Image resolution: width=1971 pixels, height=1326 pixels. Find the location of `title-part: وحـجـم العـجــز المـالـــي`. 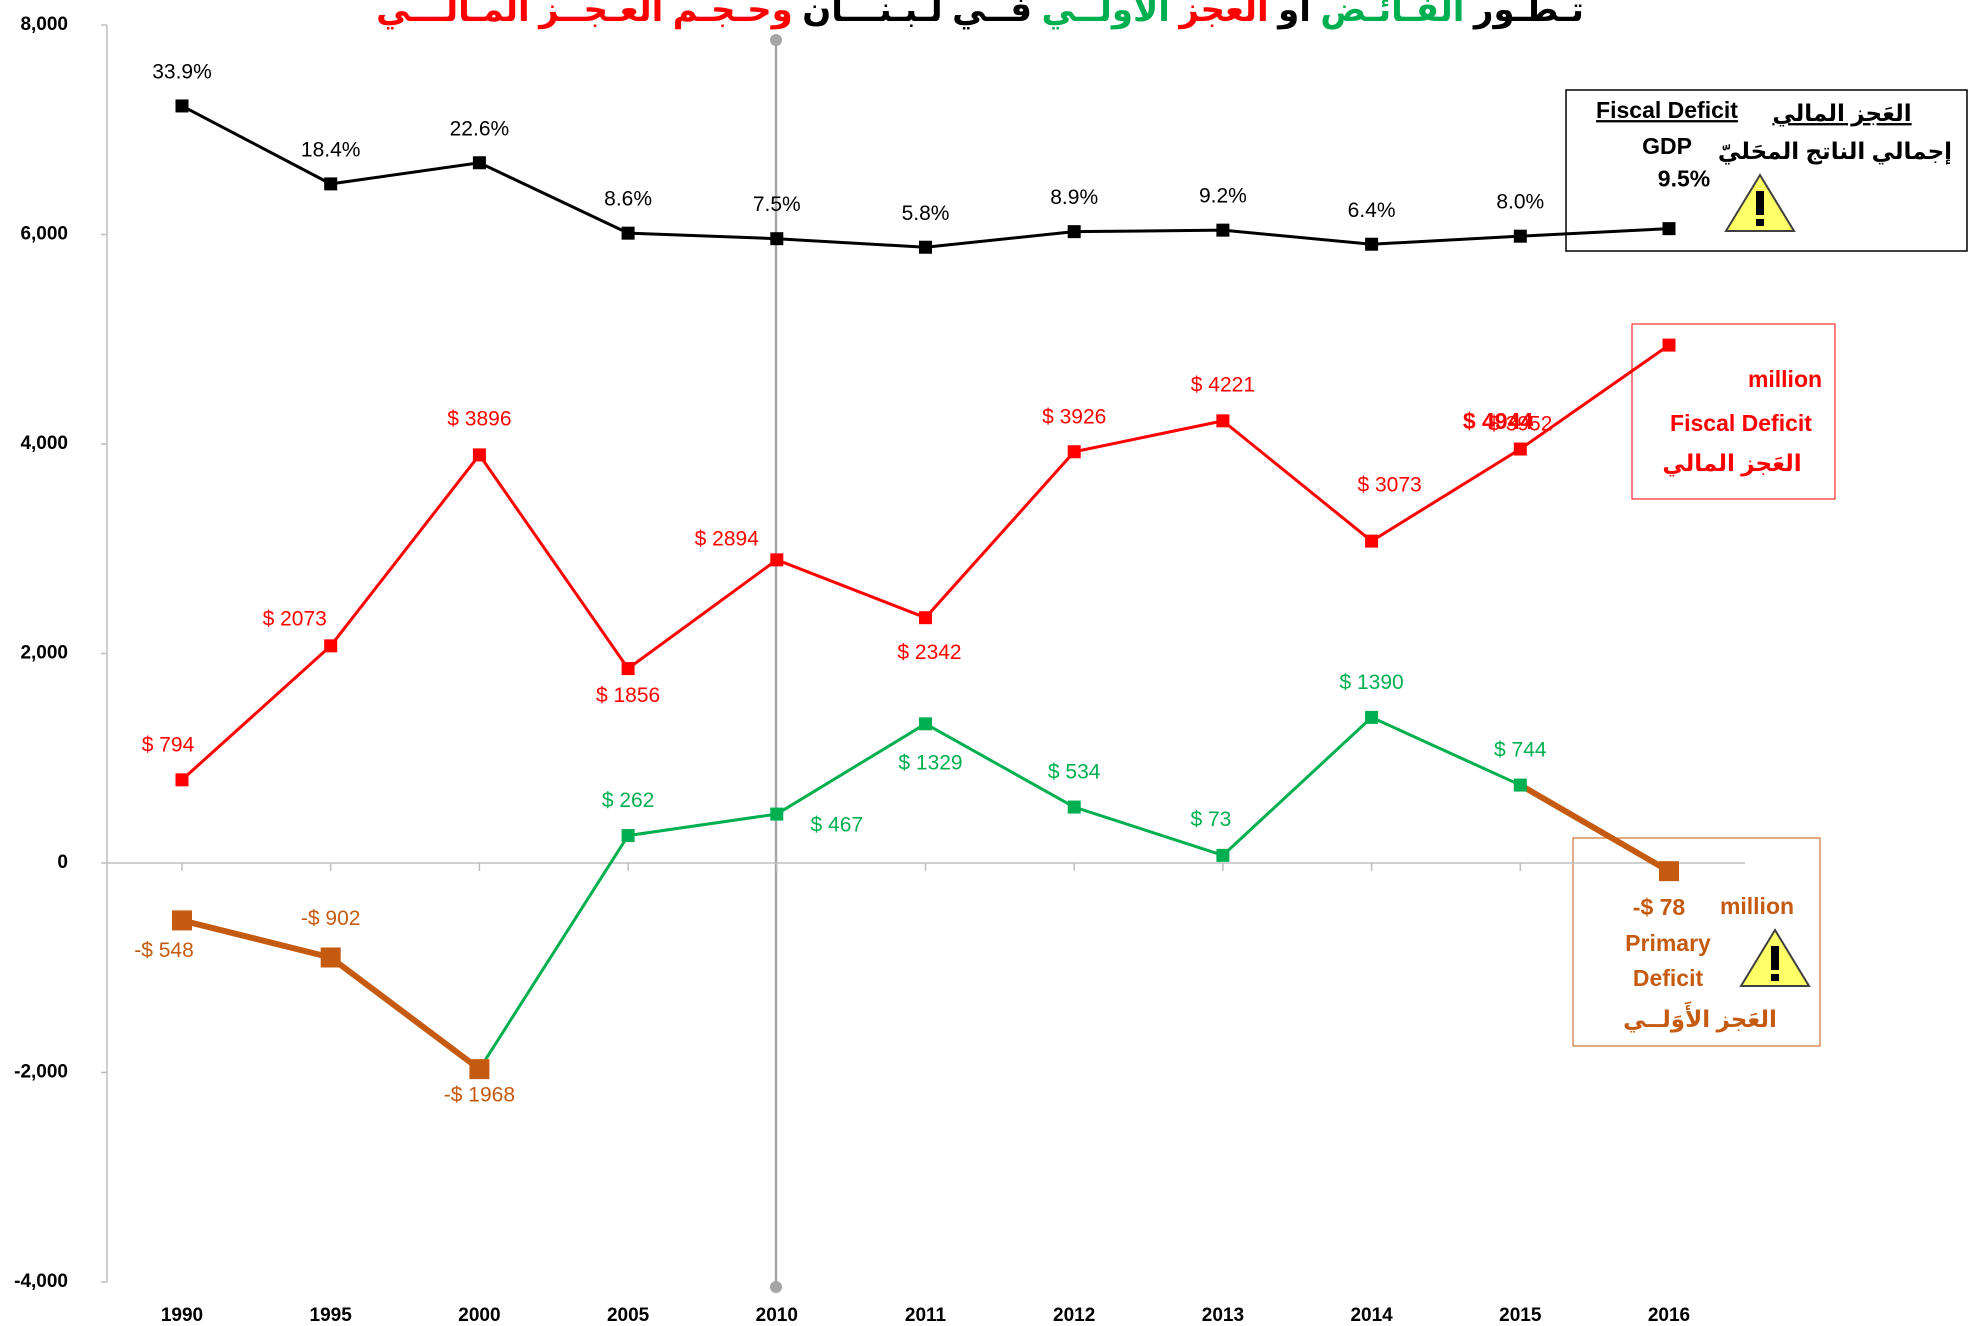

title-part: وحـجـم العـجــز المـالـــي is located at coordinates (584, 15).